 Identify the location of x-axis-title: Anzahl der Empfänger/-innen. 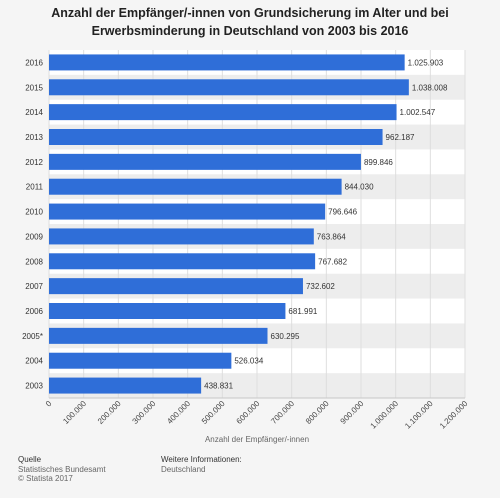
(257, 439).